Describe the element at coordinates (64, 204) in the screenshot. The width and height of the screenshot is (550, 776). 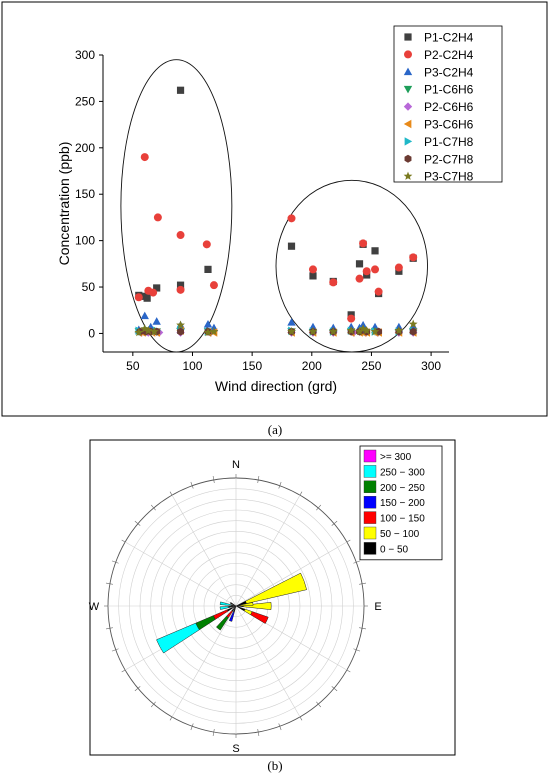
I see `y-axis-label: Concentration (ppb)` at that location.